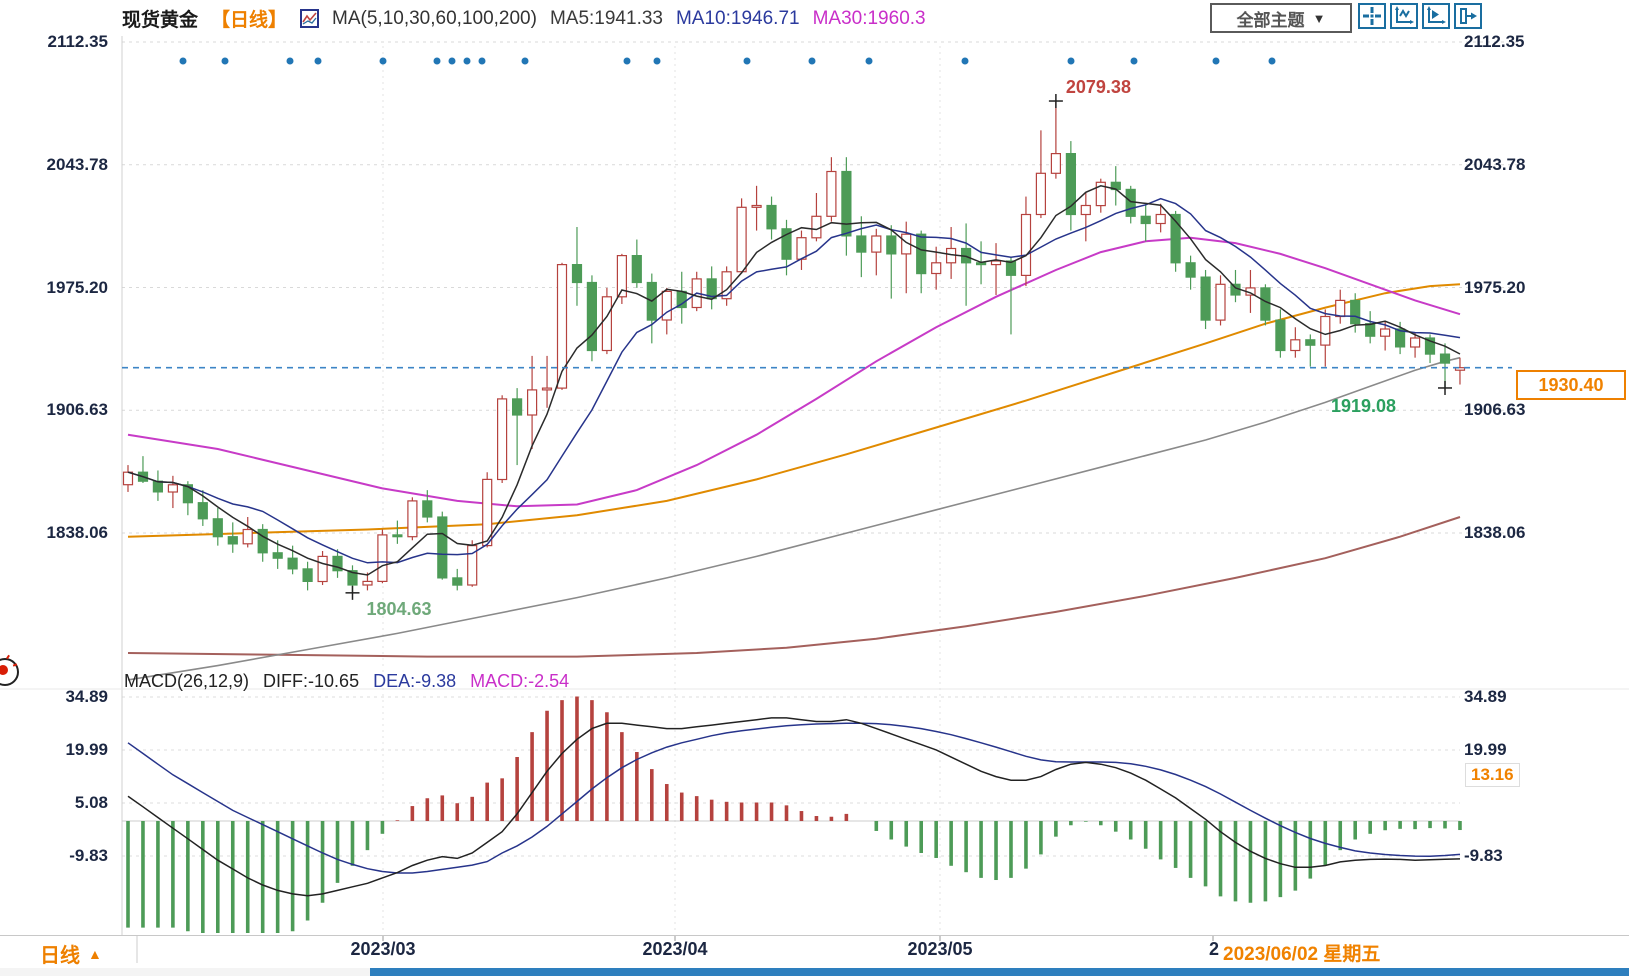  I want to click on crosshair-tool-button, so click(1372, 16).